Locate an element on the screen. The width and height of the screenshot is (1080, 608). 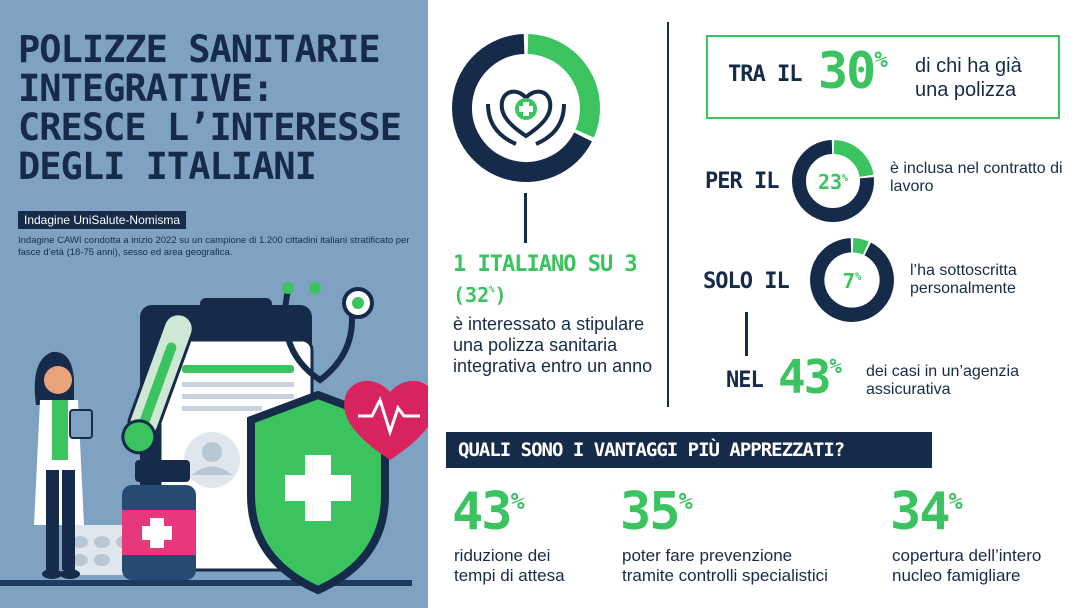
heart-pulse-icon is located at coordinates (386, 420).